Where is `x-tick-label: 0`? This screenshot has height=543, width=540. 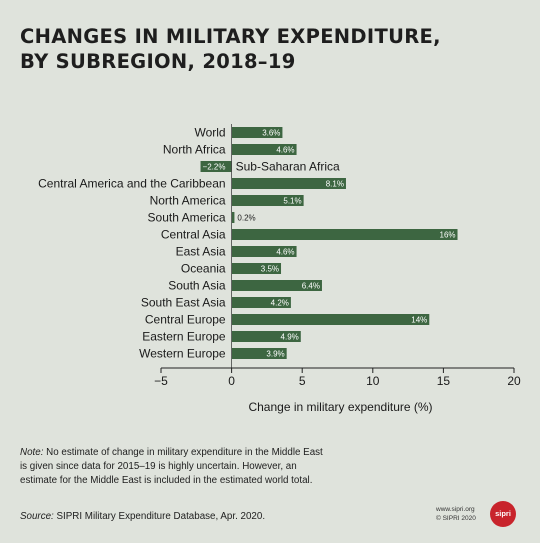 x-tick-label: 0 is located at coordinates (231, 381).